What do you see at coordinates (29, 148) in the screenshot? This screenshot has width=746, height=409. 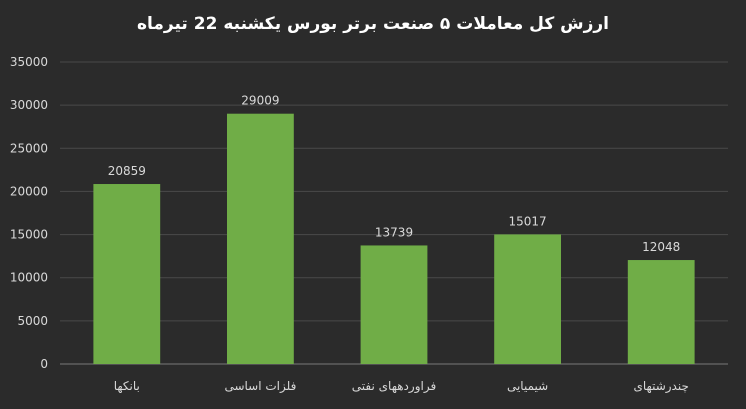 I see `y-tick-label: 25000` at bounding box center [29, 148].